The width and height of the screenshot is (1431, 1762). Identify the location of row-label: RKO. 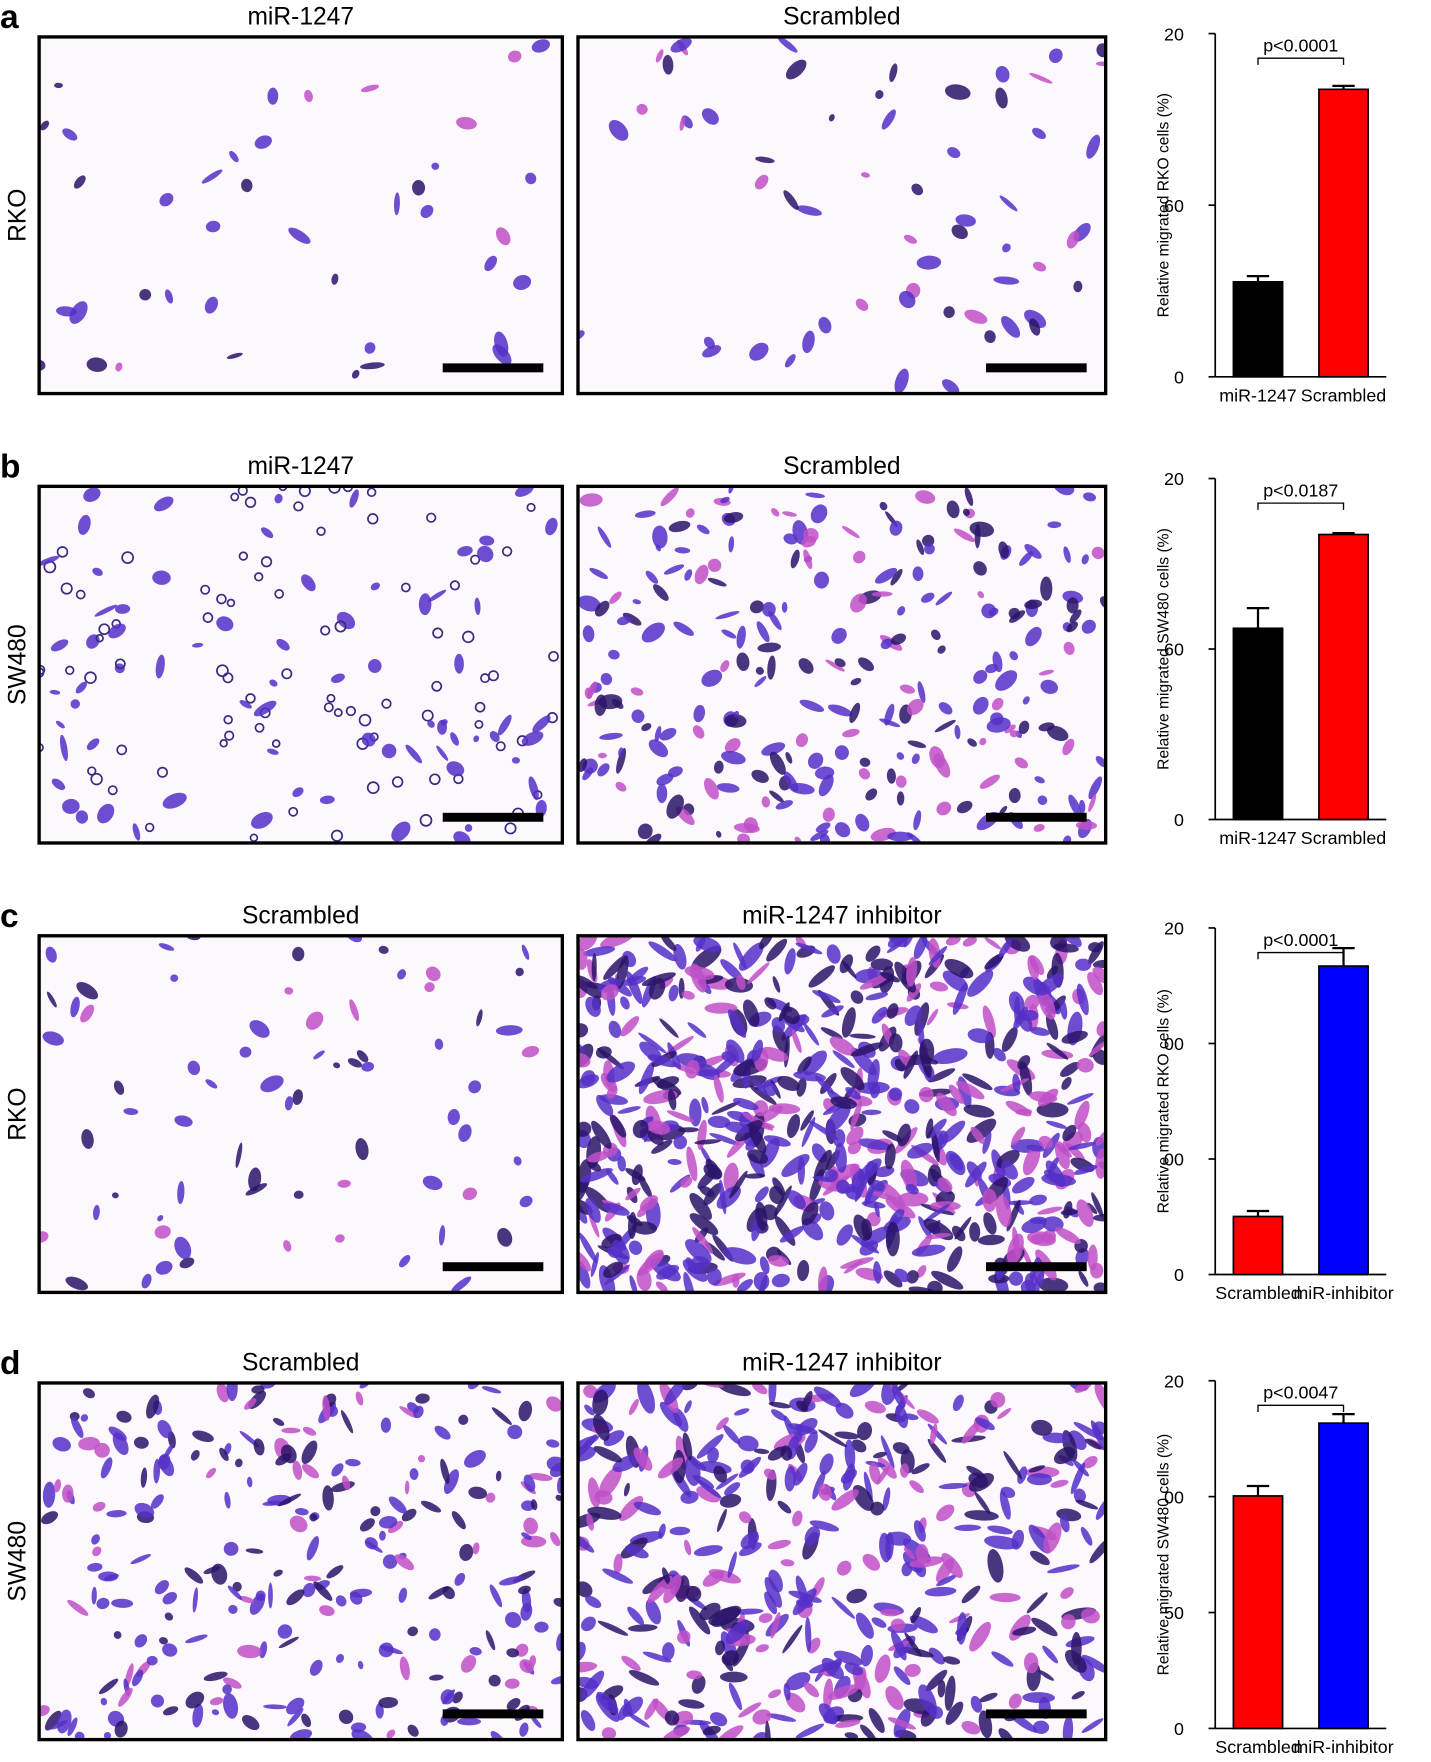
(18, 1113).